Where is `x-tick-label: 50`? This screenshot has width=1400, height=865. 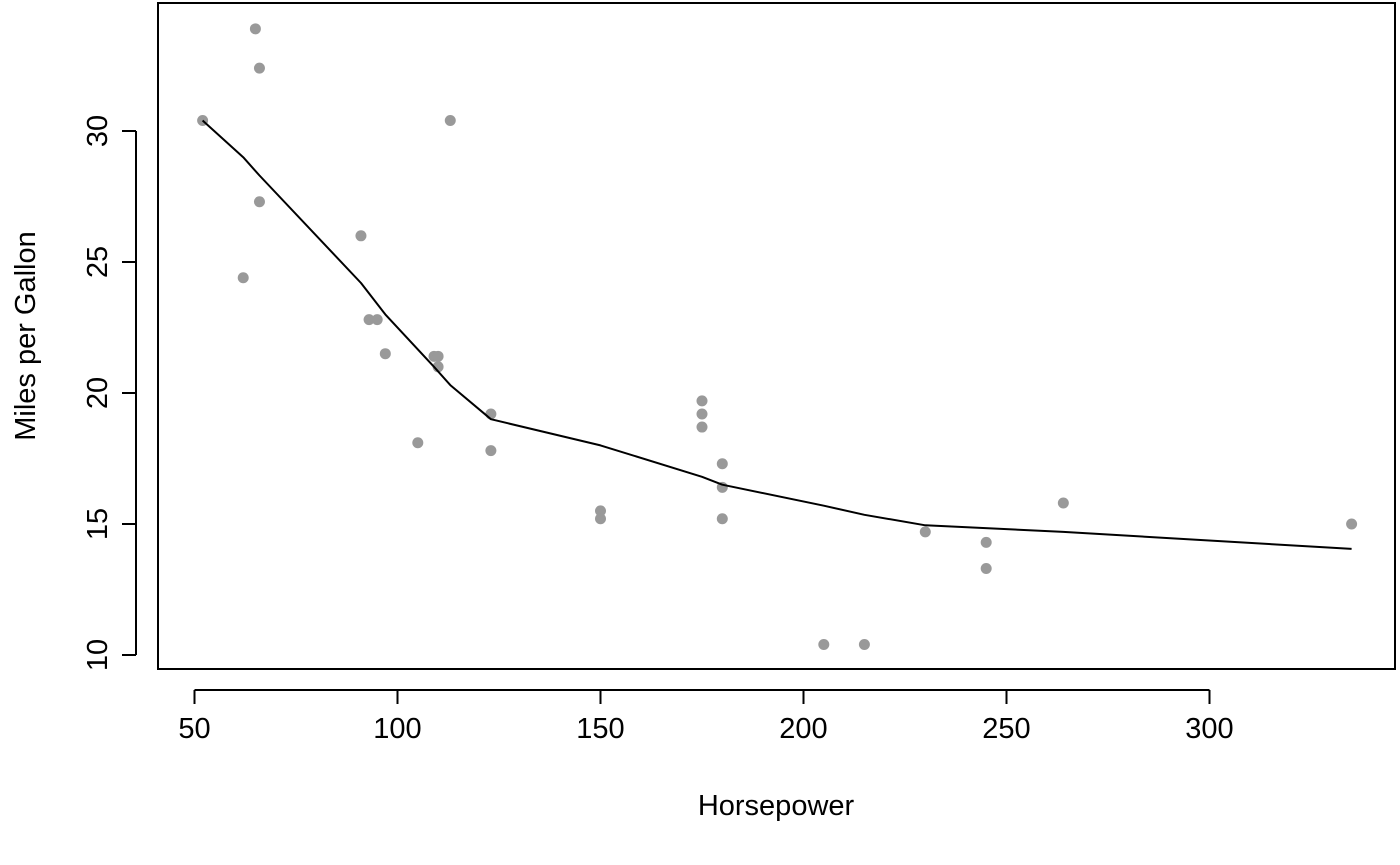
x-tick-label: 50 is located at coordinates (194, 729).